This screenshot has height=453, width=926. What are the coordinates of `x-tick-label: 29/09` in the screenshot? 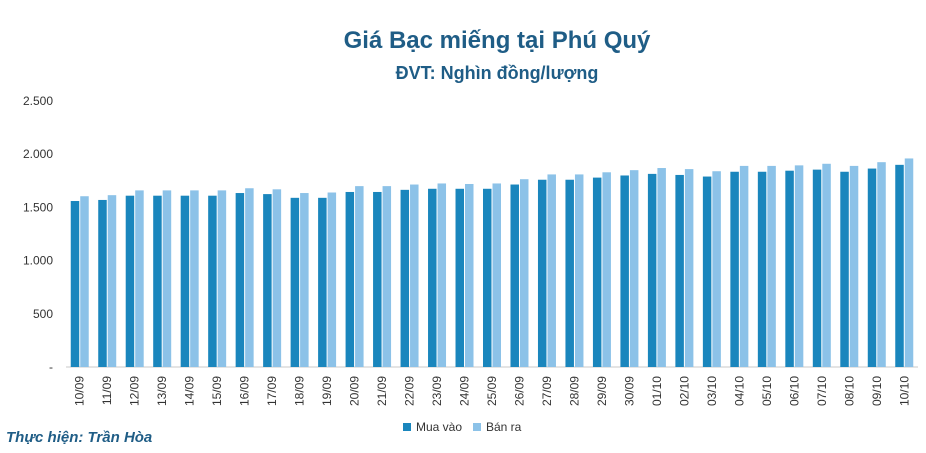 It's located at (602, 391).